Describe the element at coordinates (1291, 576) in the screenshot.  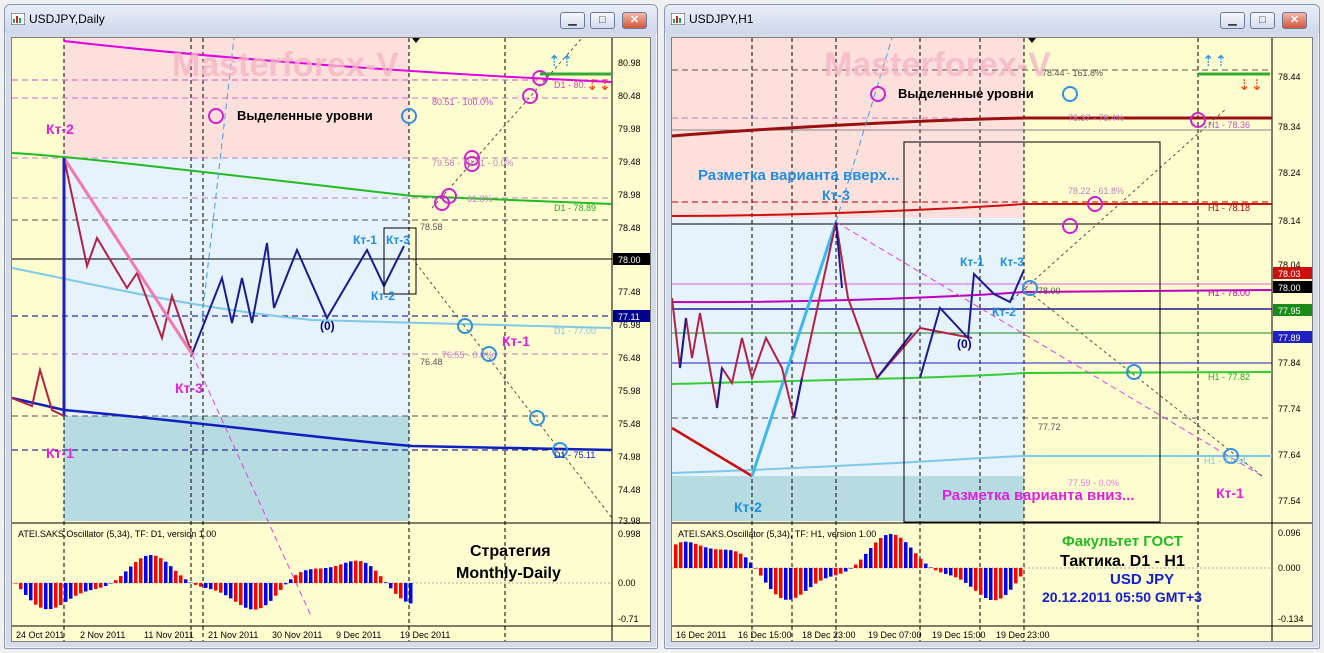
I see `oscillator-axis: 0.096 0.000 -0.134` at that location.